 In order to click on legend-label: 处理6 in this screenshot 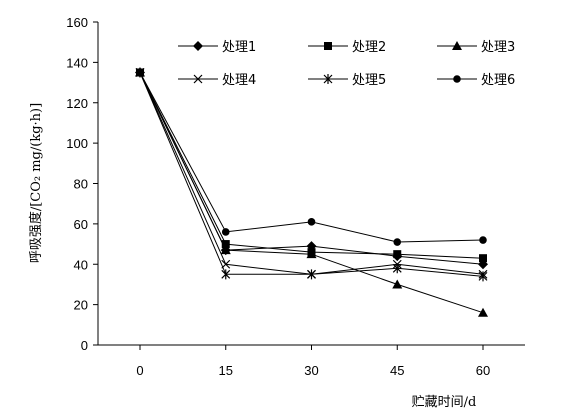, I will do `click(498, 80)`.